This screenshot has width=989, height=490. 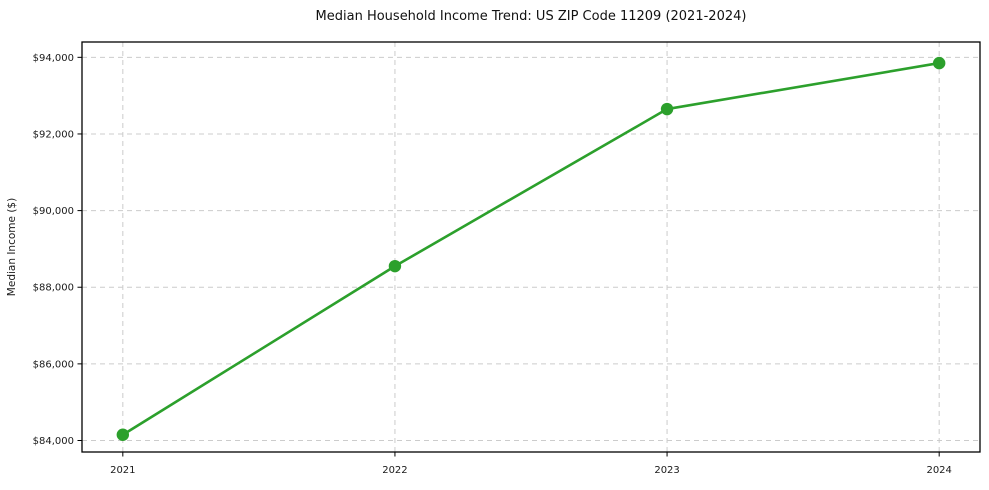 I want to click on data-point-2021, so click(x=123, y=434).